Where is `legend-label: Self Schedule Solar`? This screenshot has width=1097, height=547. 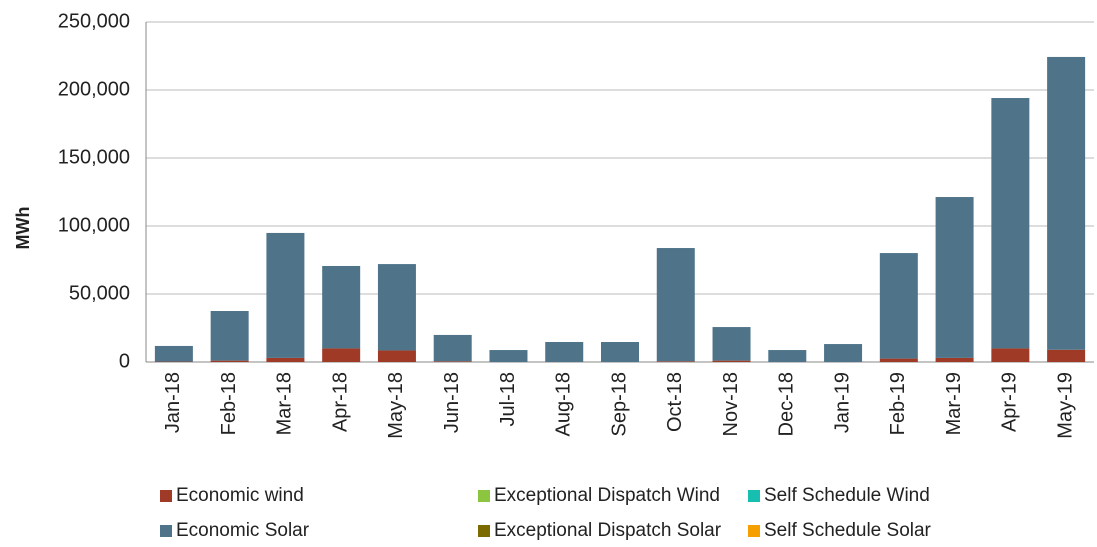
legend-label: Self Schedule Solar is located at coordinates (848, 530).